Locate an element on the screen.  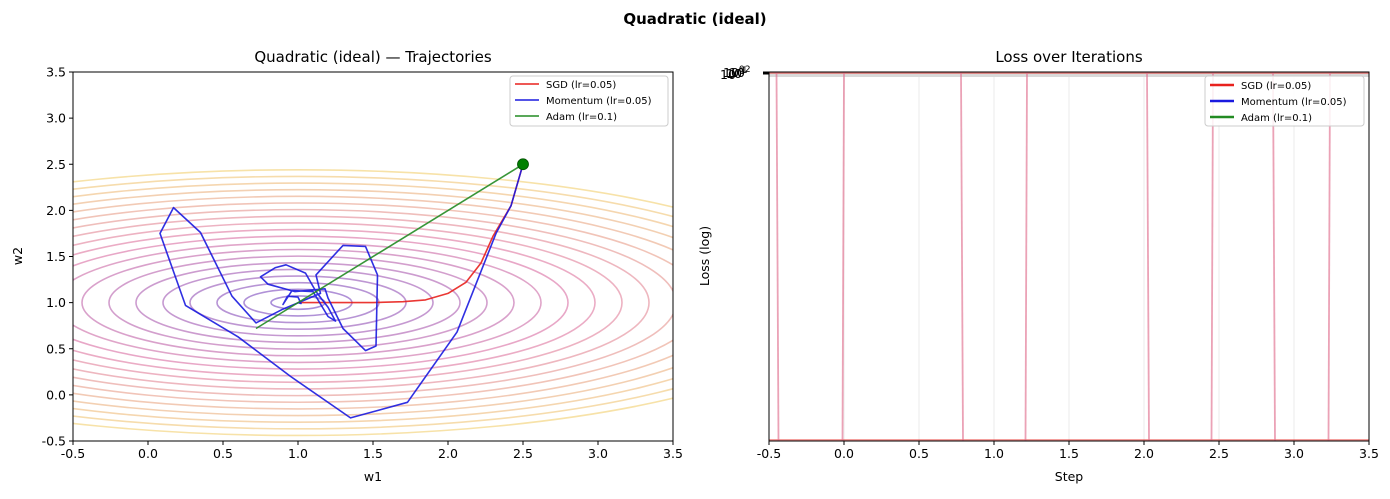
trajectories-ylabel: w2 is located at coordinates (17, 256).